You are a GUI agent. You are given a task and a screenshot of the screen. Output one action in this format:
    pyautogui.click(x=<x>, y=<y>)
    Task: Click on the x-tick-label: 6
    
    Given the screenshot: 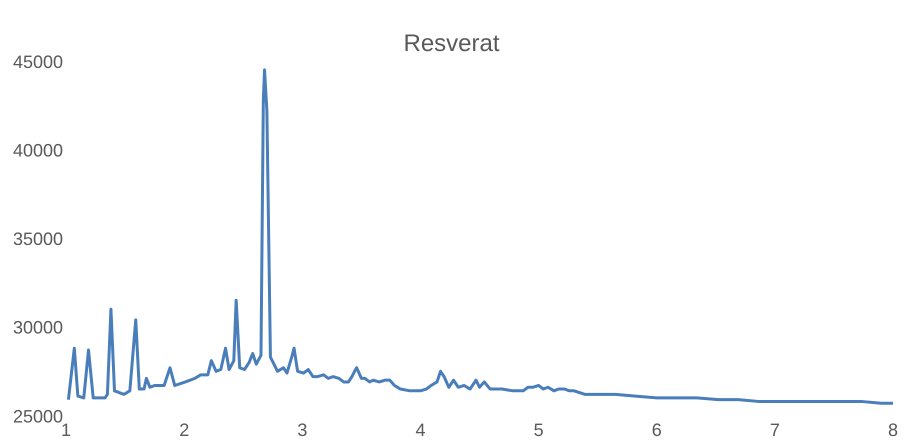 What is the action you would take?
    pyautogui.click(x=657, y=430)
    